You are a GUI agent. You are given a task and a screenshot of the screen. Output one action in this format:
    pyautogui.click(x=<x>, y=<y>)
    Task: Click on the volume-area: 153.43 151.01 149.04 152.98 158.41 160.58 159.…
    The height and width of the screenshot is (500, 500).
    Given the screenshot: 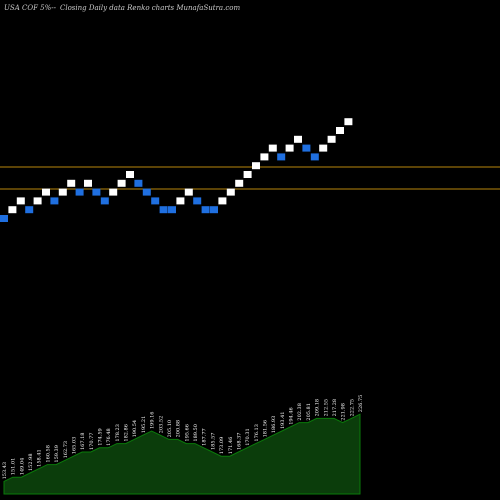 What is the action you would take?
    pyautogui.click(x=183, y=445)
    